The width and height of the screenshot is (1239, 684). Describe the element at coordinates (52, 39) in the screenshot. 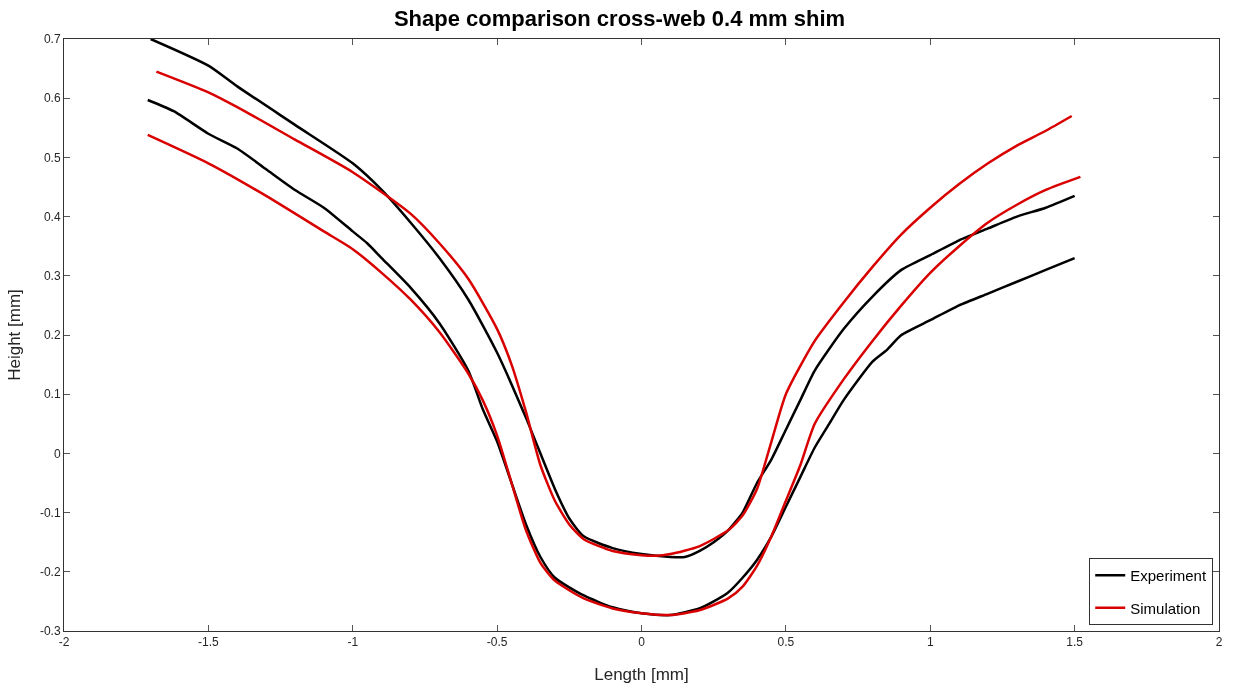

I see `y-tick-label: 0.7` at that location.